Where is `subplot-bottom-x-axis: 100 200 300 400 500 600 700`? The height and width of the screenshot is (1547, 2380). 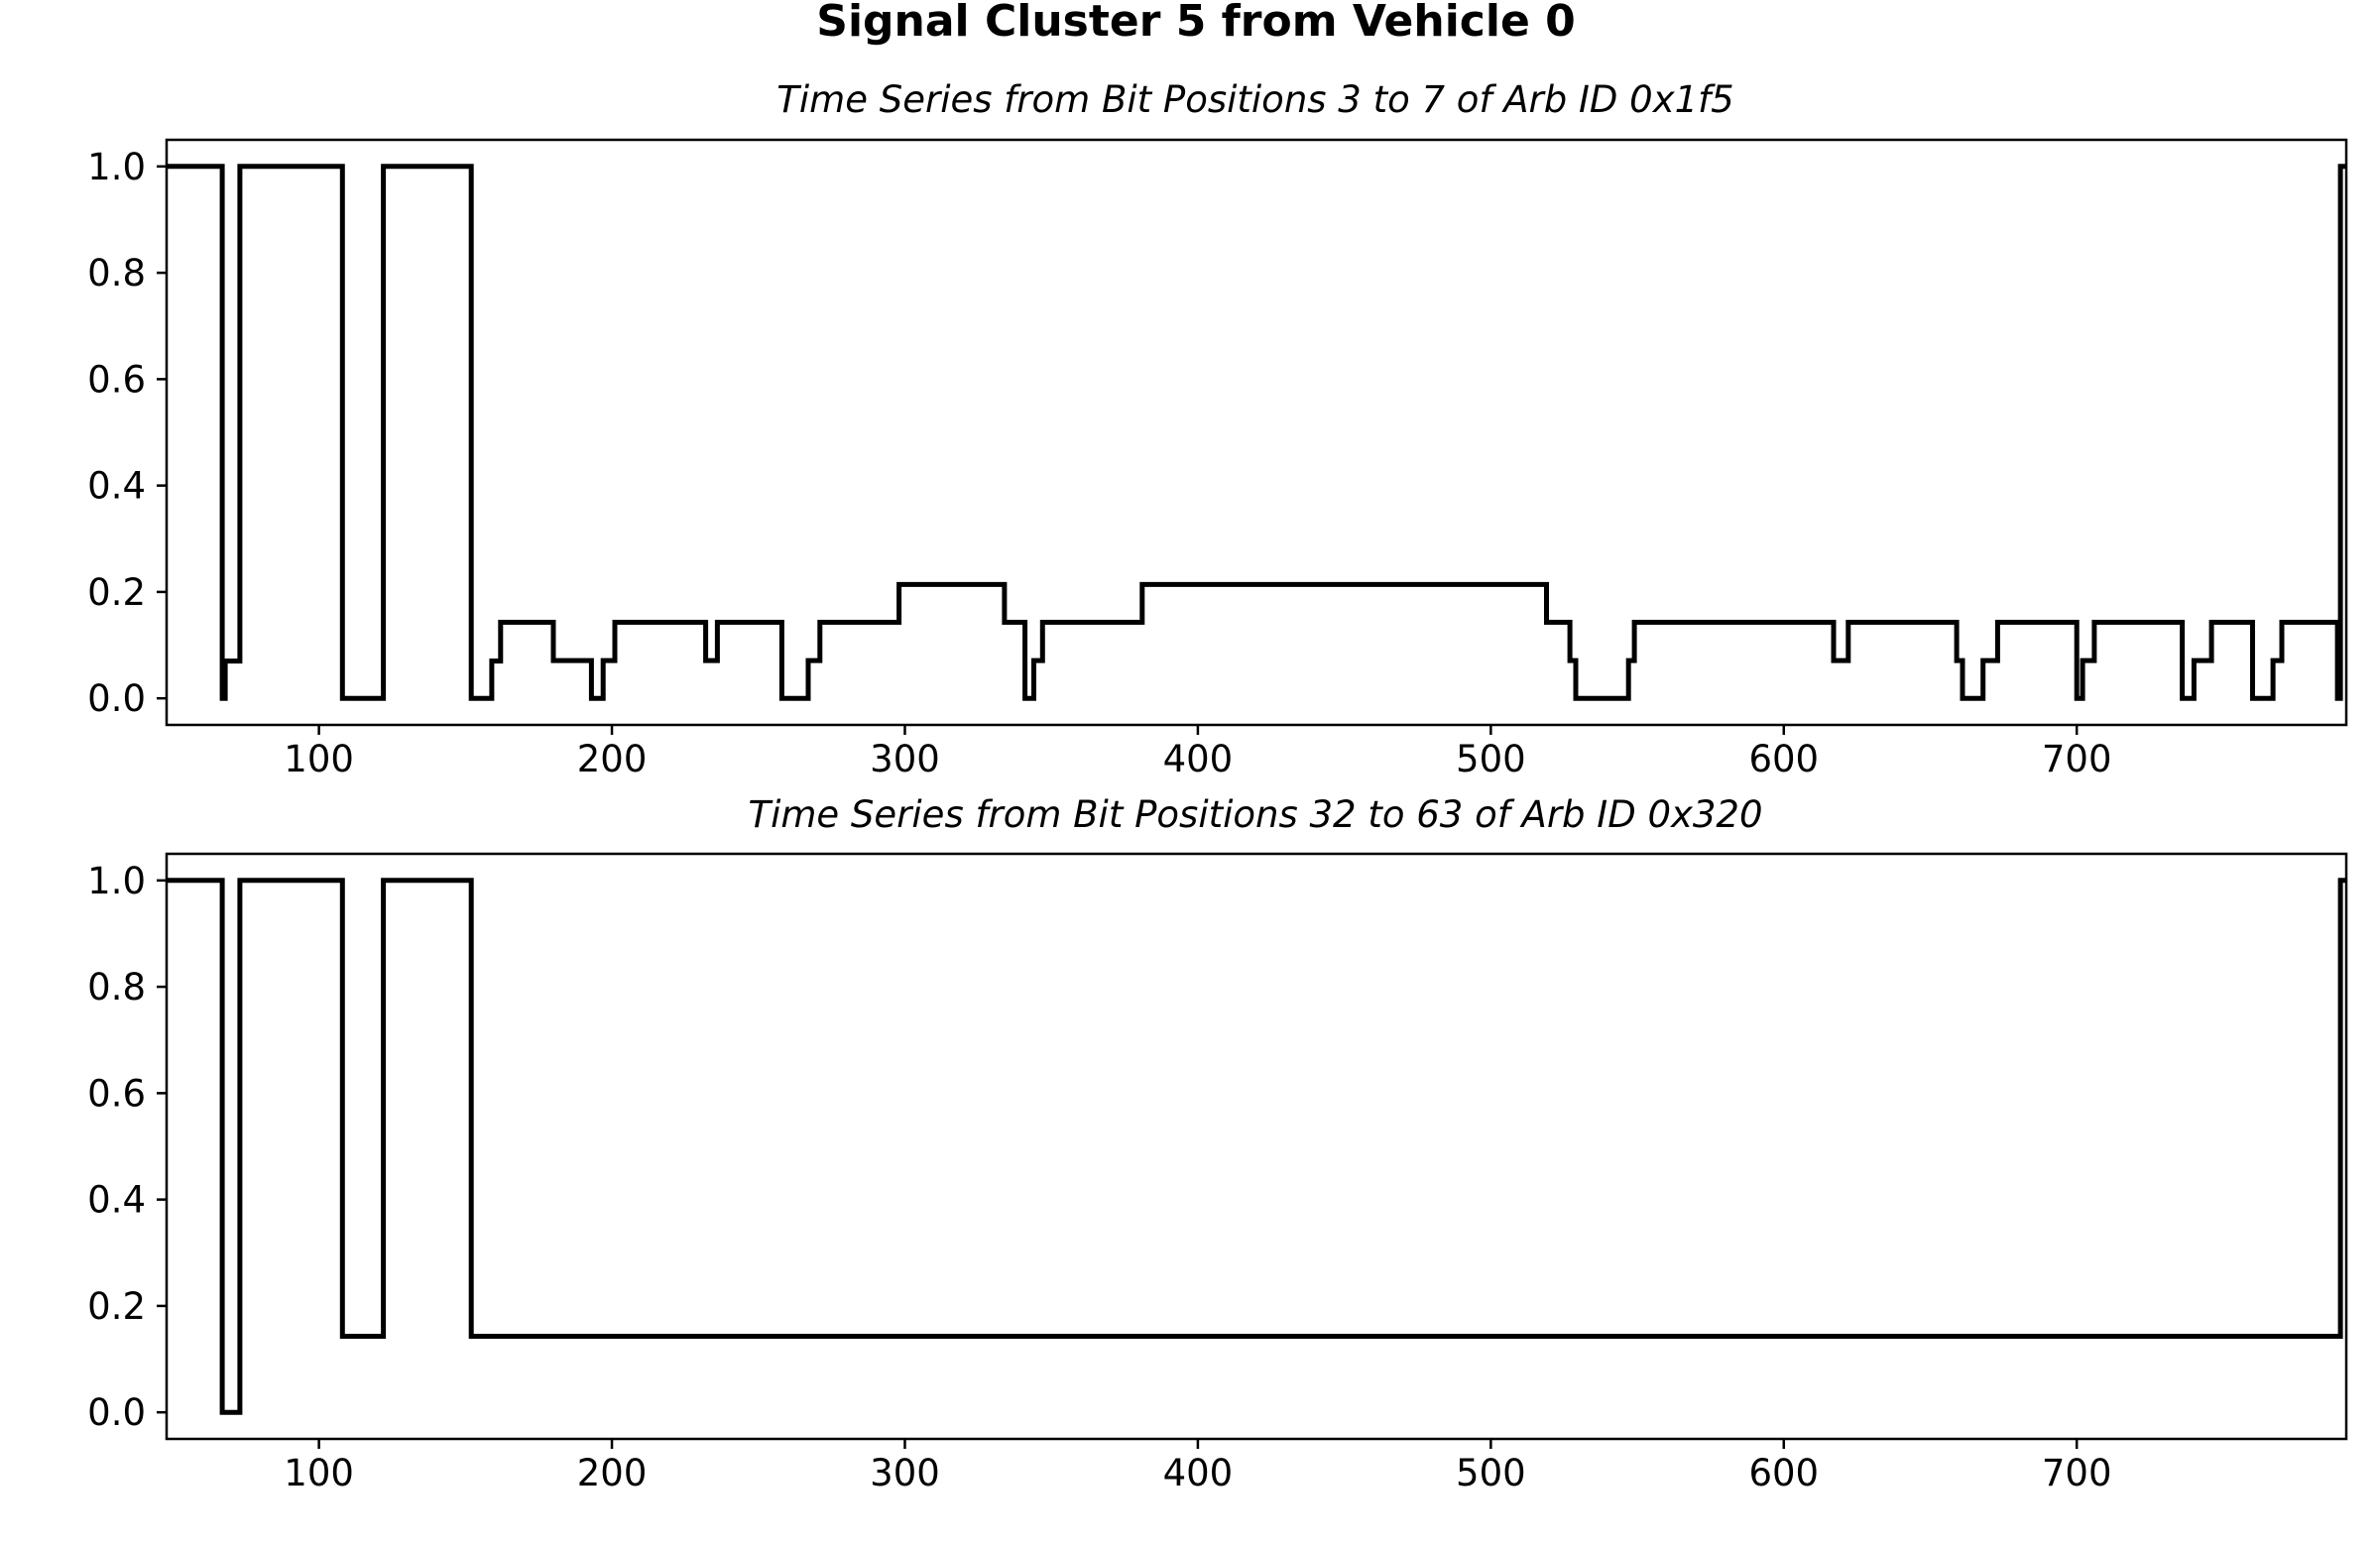 subplot-bottom-x-axis: 100 200 300 400 500 600 700 is located at coordinates (1198, 1466).